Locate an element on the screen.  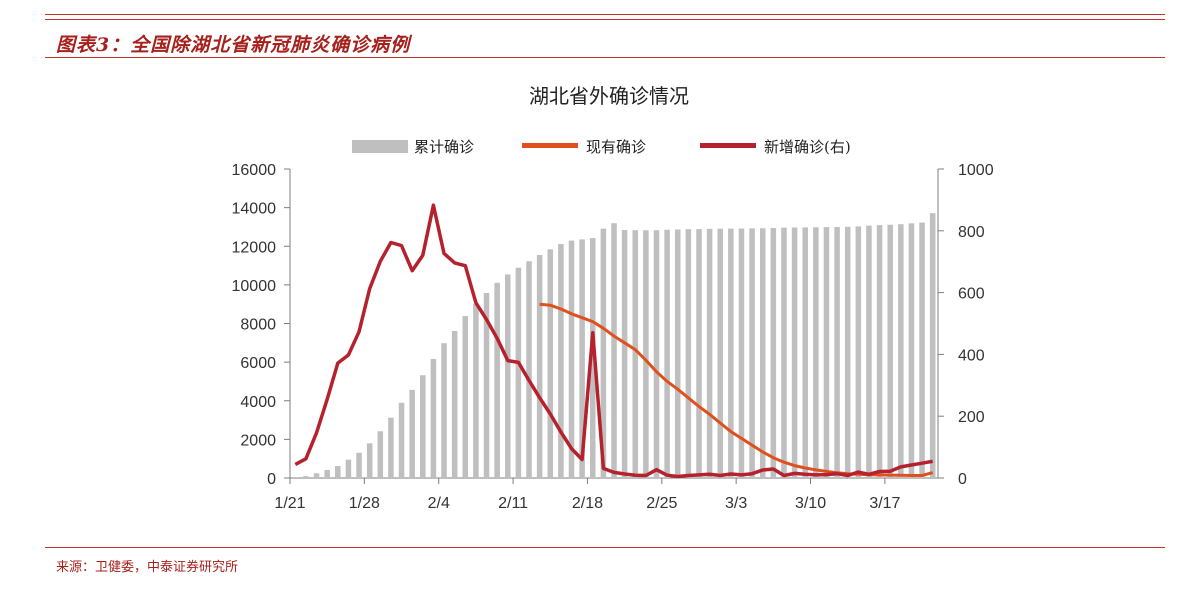
y-left-tick-label: 14000 is located at coordinates (254, 209).